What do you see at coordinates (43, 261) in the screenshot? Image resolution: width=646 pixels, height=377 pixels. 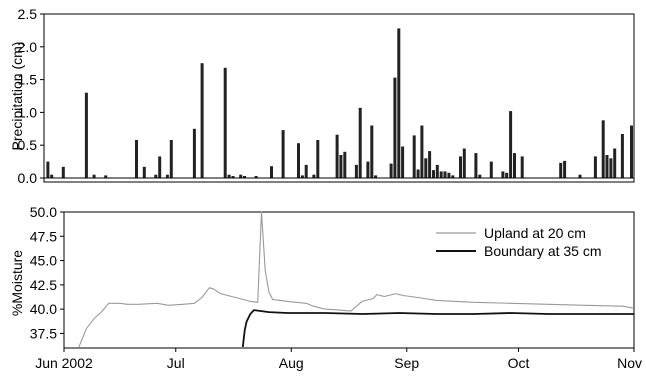 I see `moisture-ytick-label-4: 45.0` at bounding box center [43, 261].